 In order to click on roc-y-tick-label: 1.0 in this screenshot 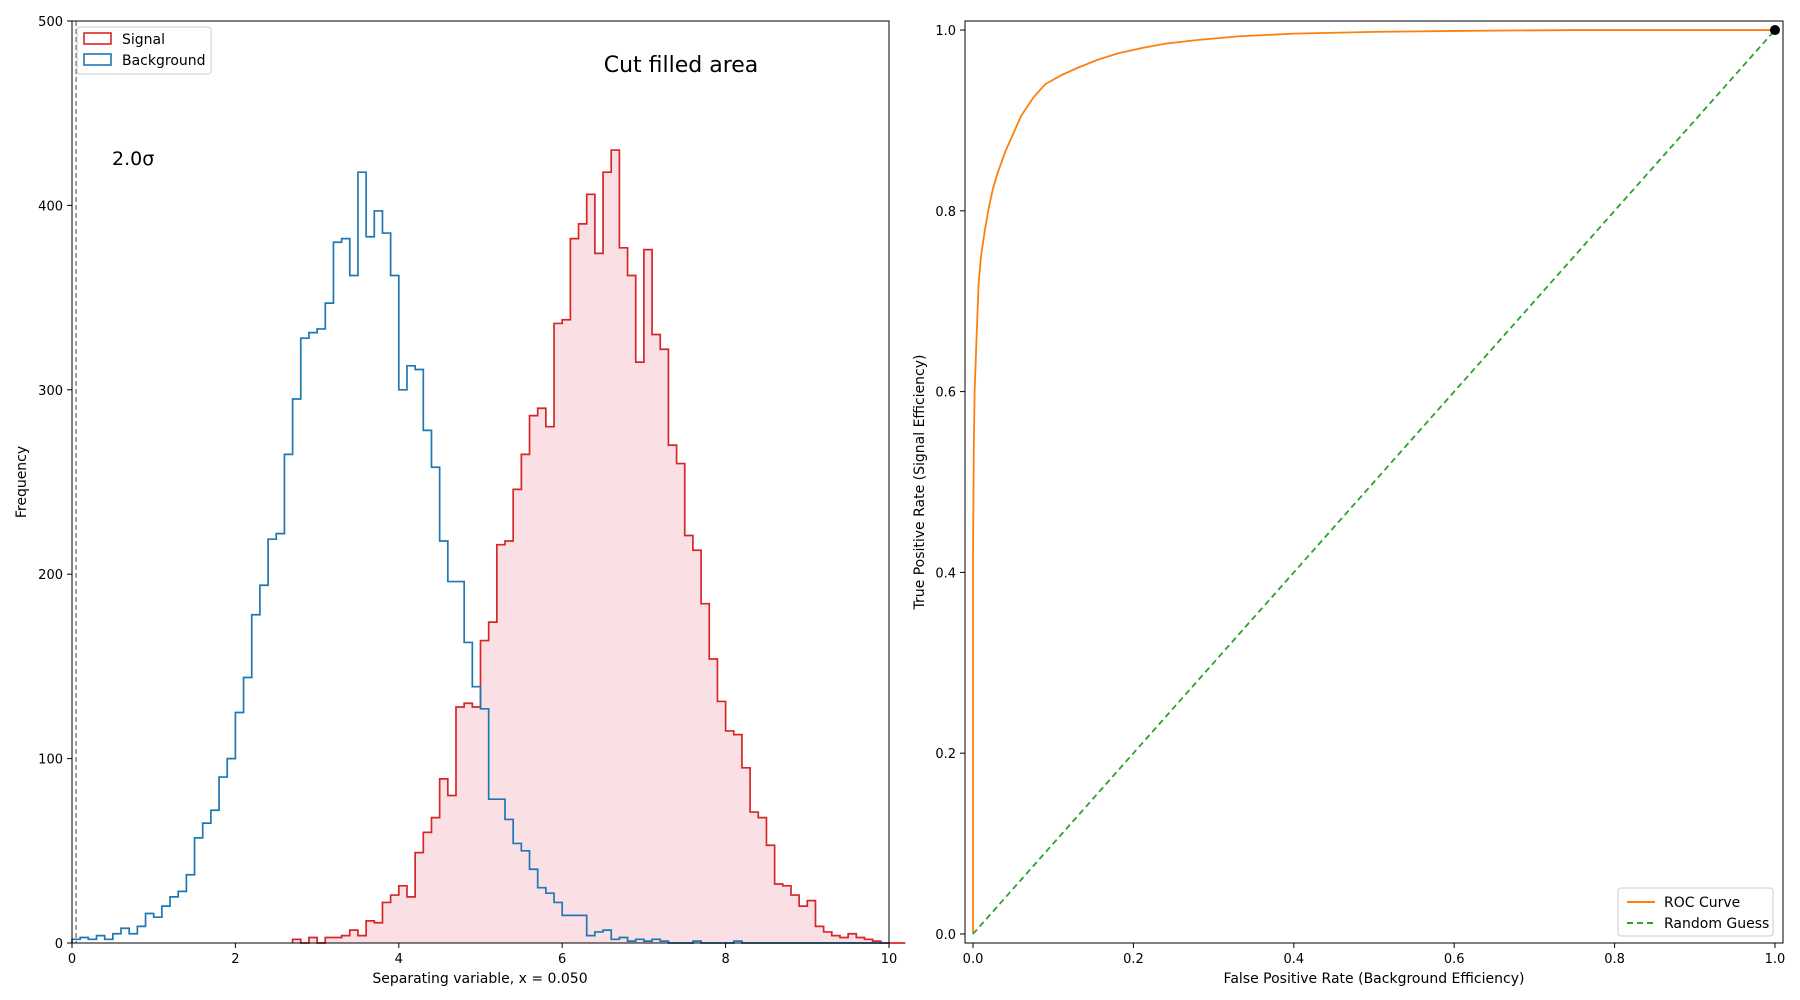, I will do `click(945, 31)`.